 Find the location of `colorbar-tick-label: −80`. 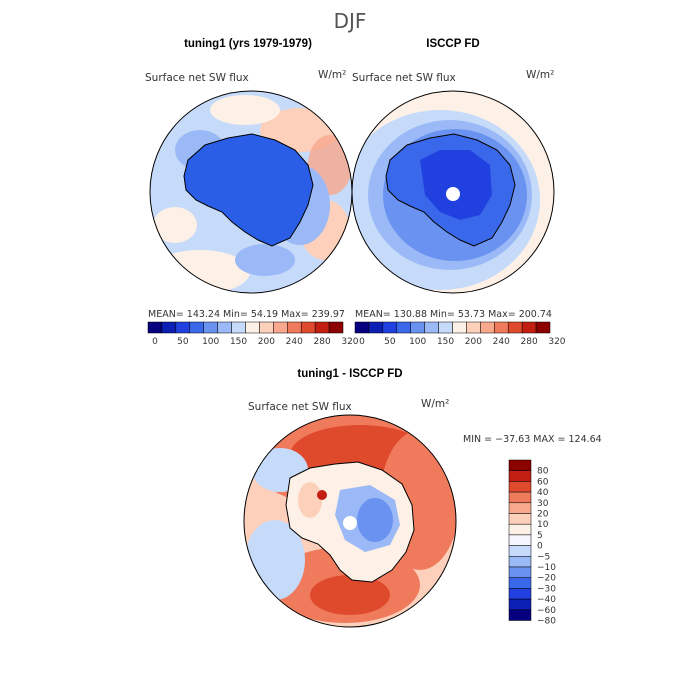

colorbar-tick-label: −80 is located at coordinates (546, 622).